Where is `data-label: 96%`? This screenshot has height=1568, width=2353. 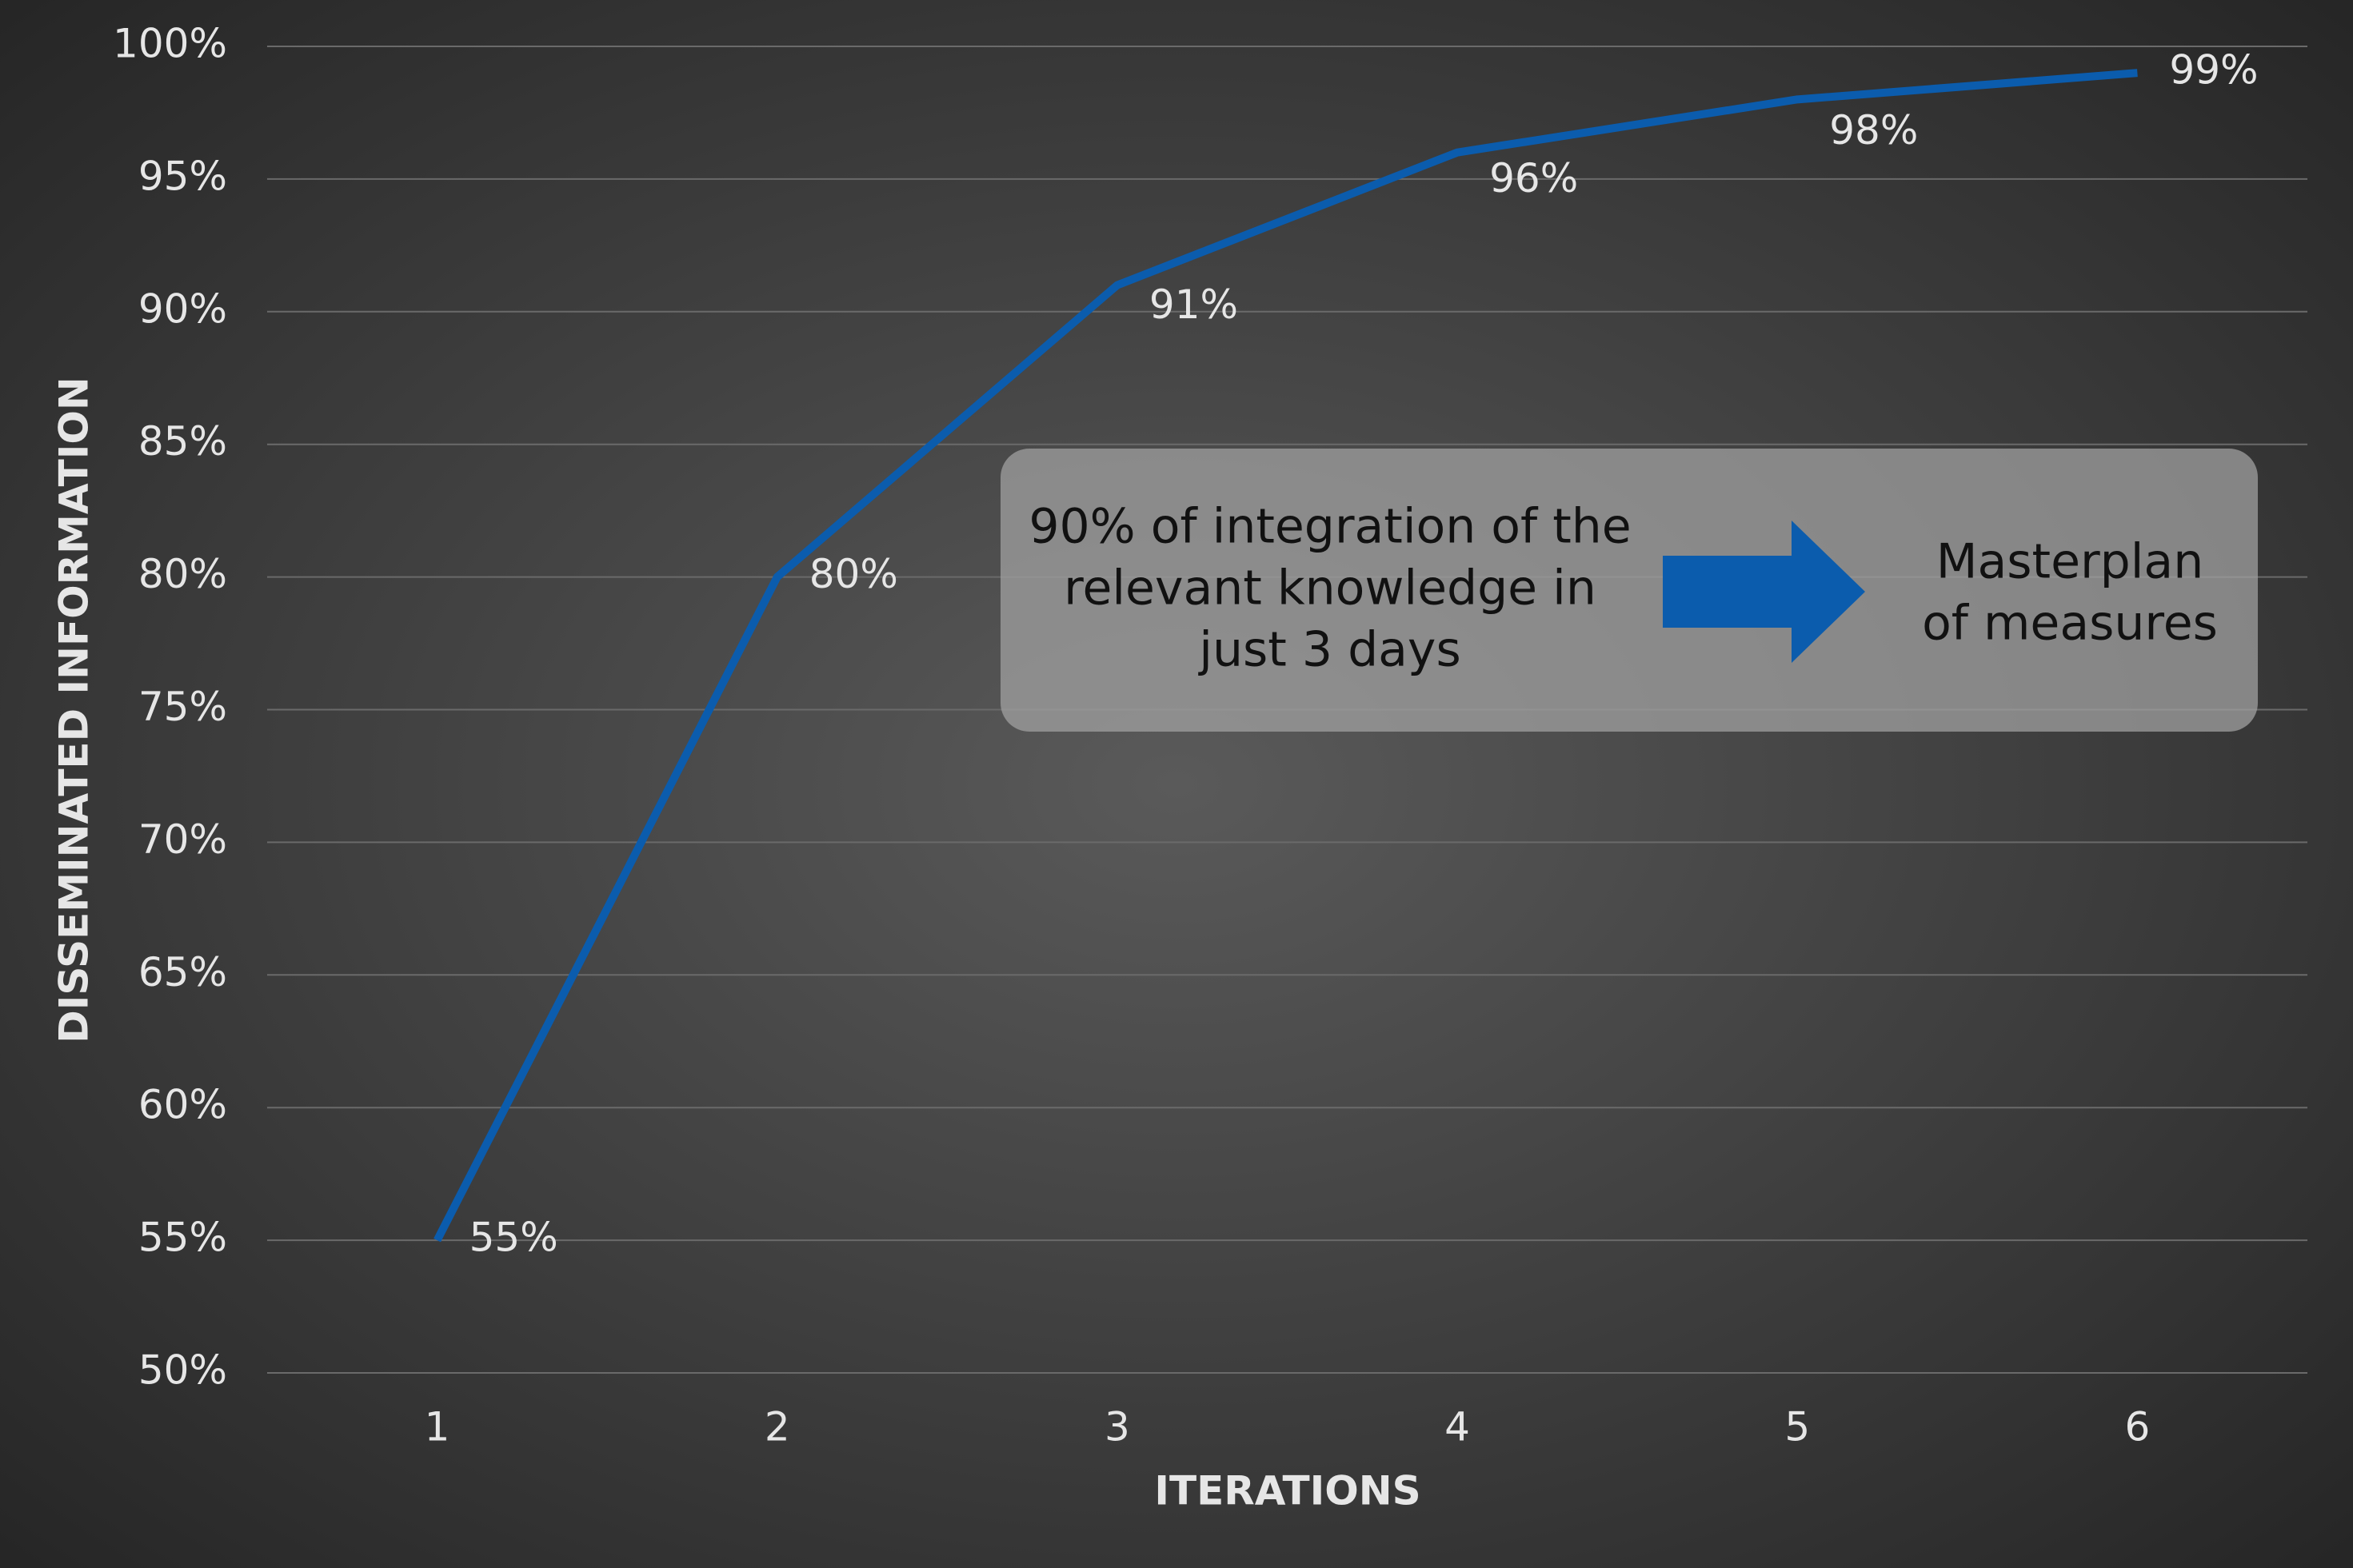 data-label: 96% is located at coordinates (1534, 178).